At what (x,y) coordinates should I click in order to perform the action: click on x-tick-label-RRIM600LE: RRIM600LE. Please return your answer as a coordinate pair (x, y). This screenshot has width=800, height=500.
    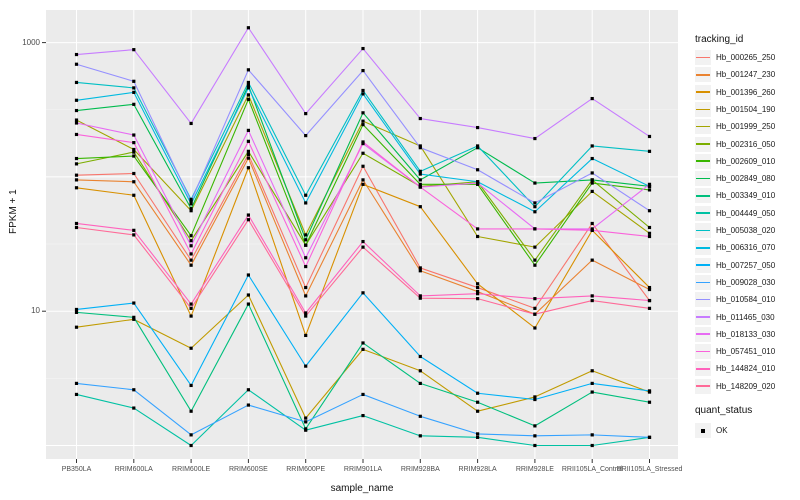
    Looking at the image, I should click on (191, 469).